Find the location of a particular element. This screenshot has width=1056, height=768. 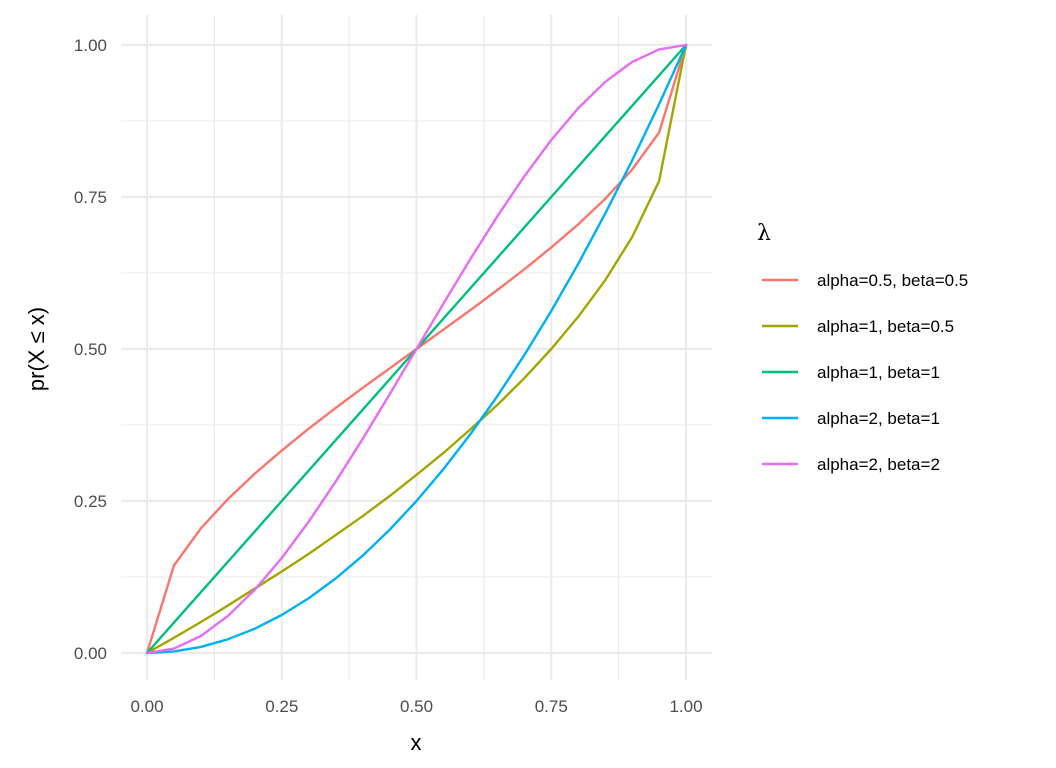

y-tick-label: 0.75 is located at coordinates (90, 197).